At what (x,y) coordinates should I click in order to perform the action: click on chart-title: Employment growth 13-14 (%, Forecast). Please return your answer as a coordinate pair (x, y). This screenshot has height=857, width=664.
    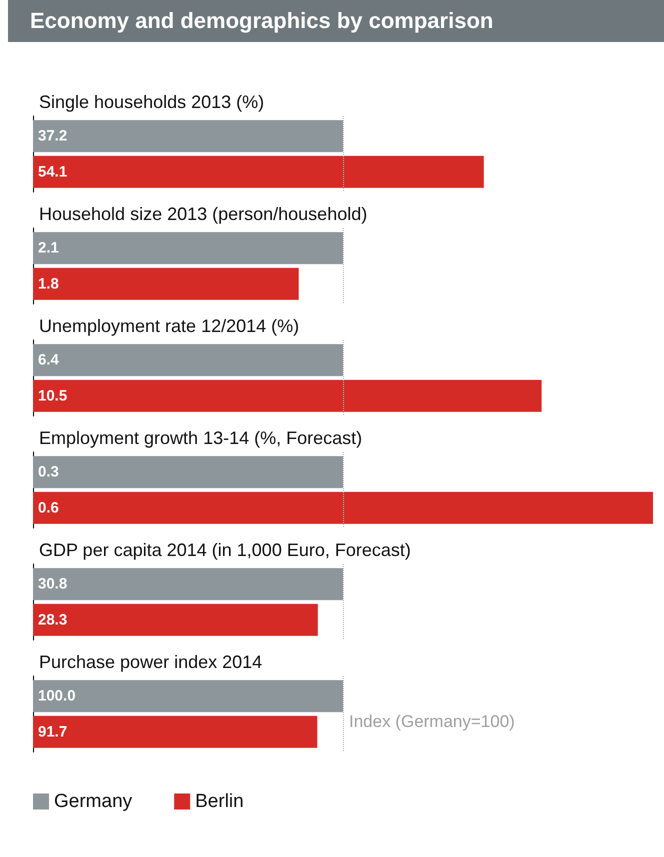
    Looking at the image, I should click on (200, 438).